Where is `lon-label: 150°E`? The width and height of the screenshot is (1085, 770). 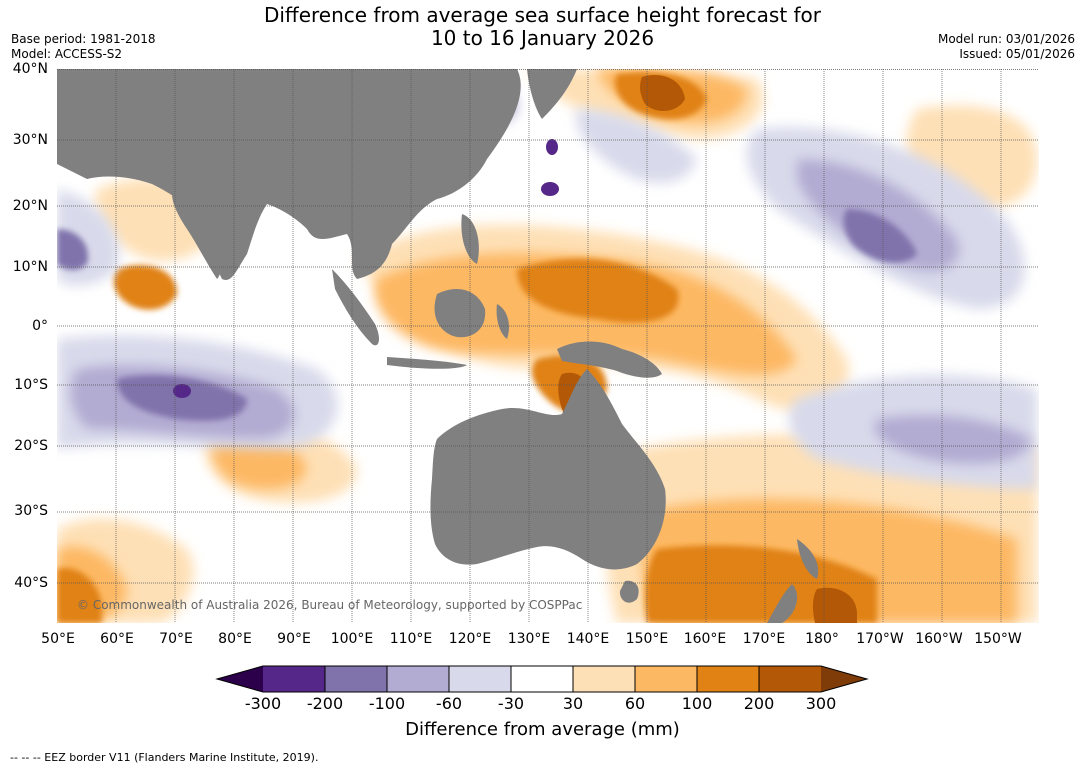
lon-label: 150°E is located at coordinates (647, 639).